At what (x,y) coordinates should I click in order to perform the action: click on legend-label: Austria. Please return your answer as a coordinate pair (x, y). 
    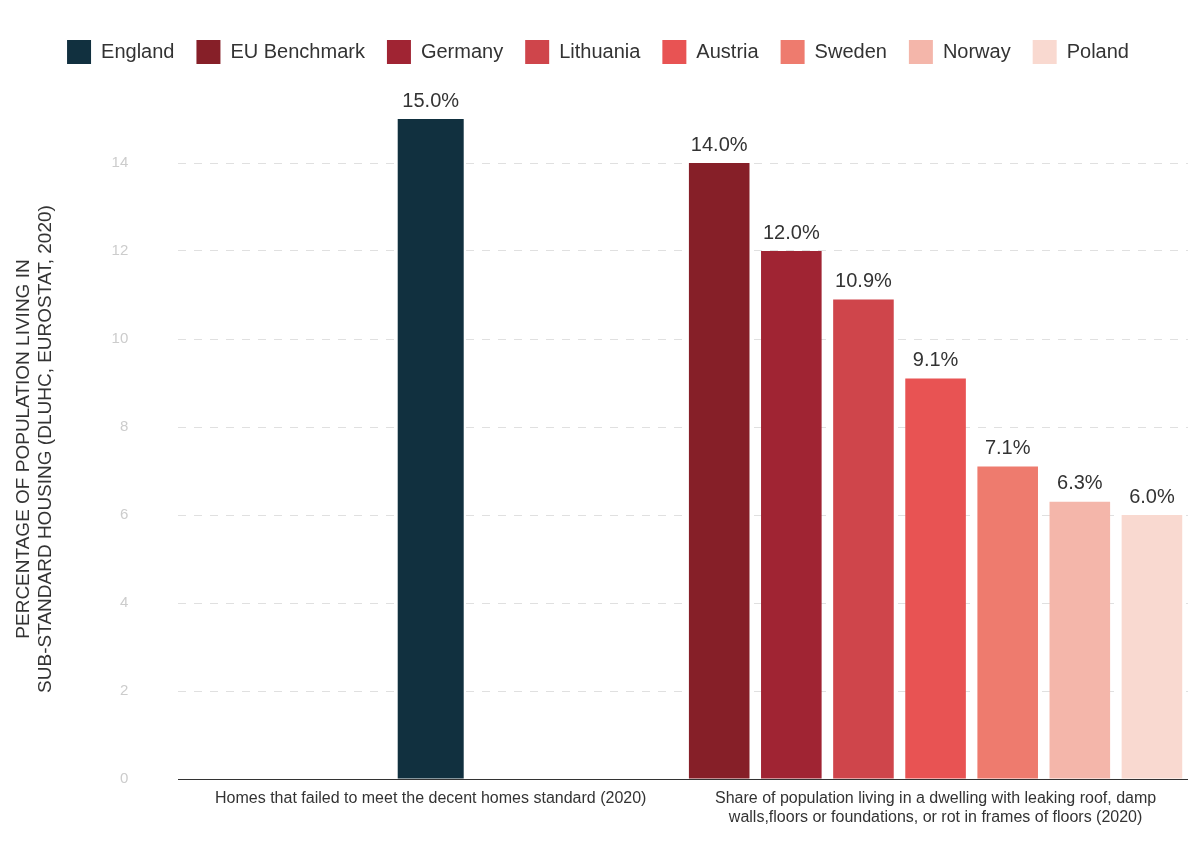
    Looking at the image, I should click on (728, 50).